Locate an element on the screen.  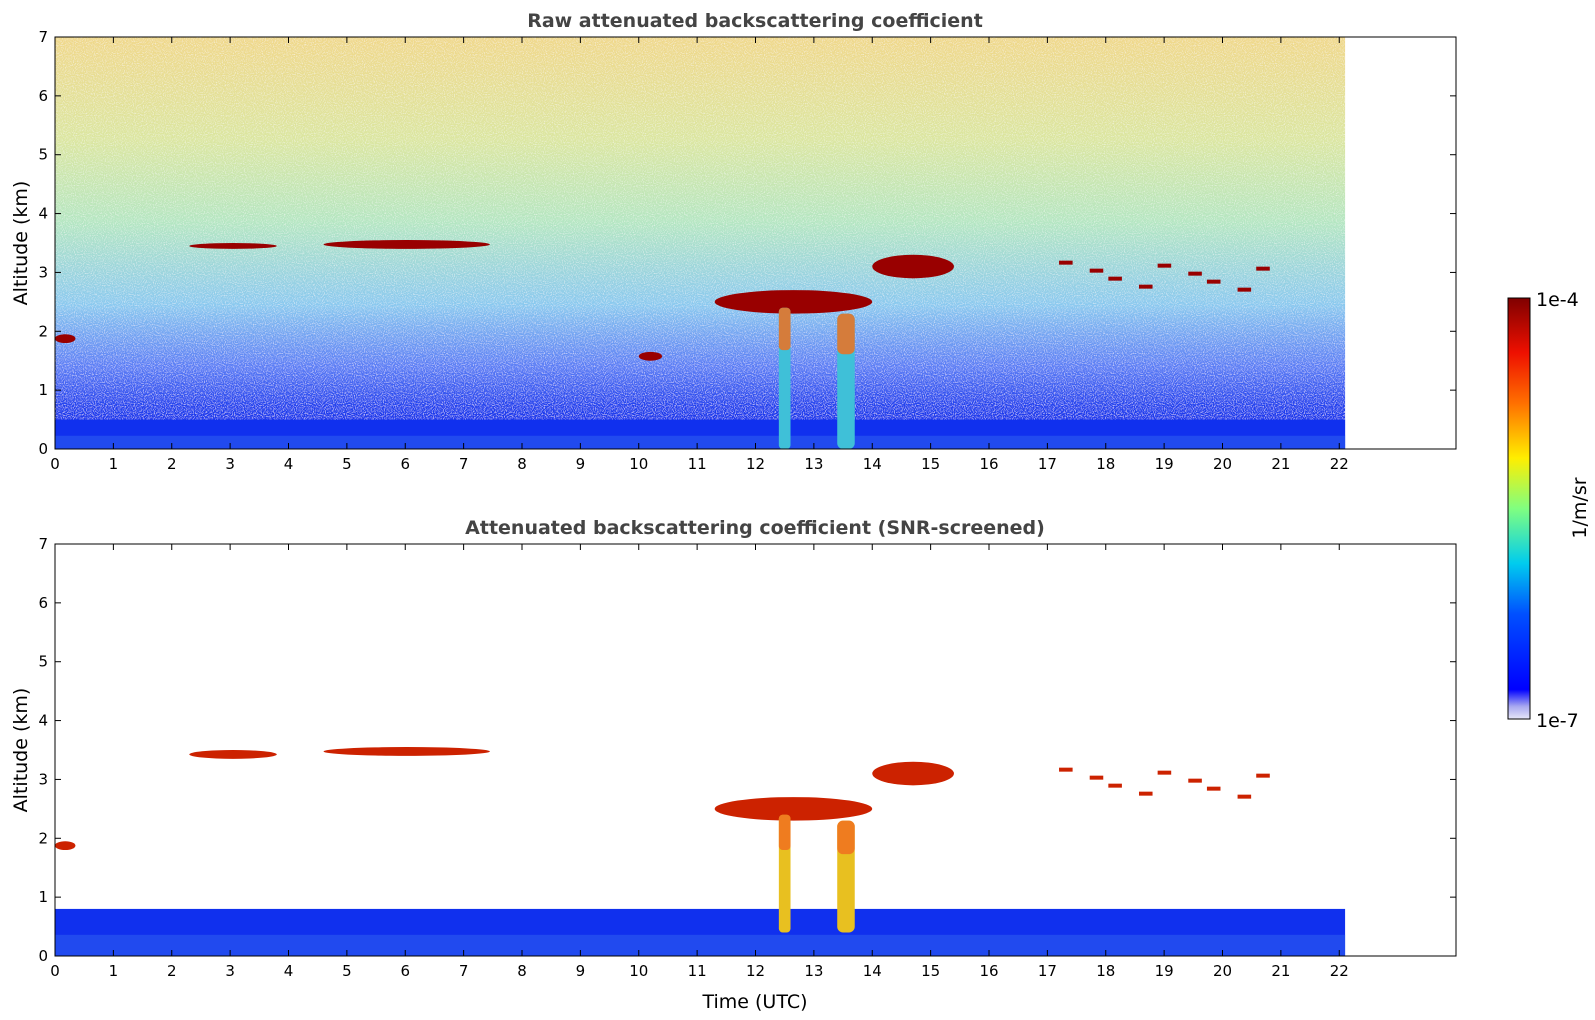
colorbar-min-label: 1e-7 is located at coordinates (1557, 721).